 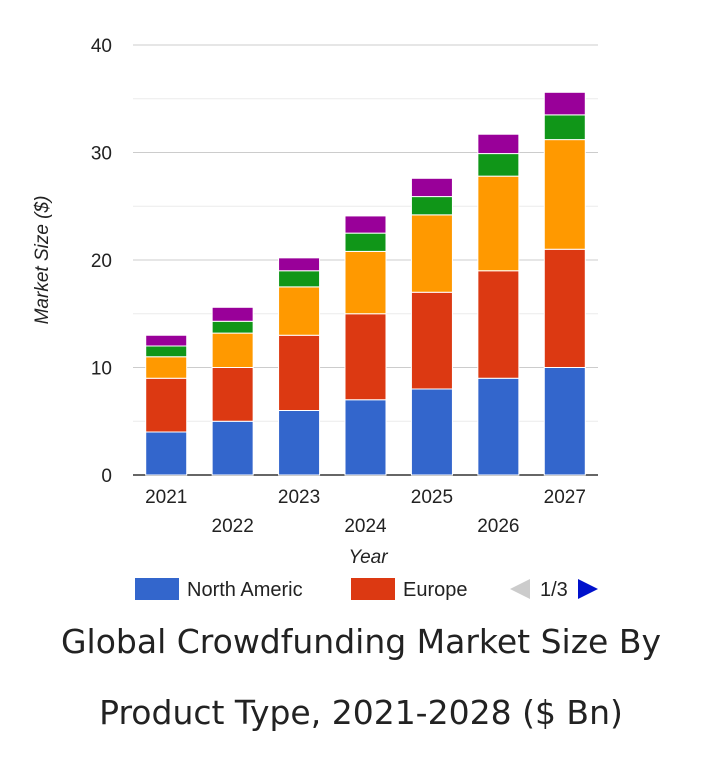 What do you see at coordinates (565, 497) in the screenshot?
I see `x-tick-label: 2027` at bounding box center [565, 497].